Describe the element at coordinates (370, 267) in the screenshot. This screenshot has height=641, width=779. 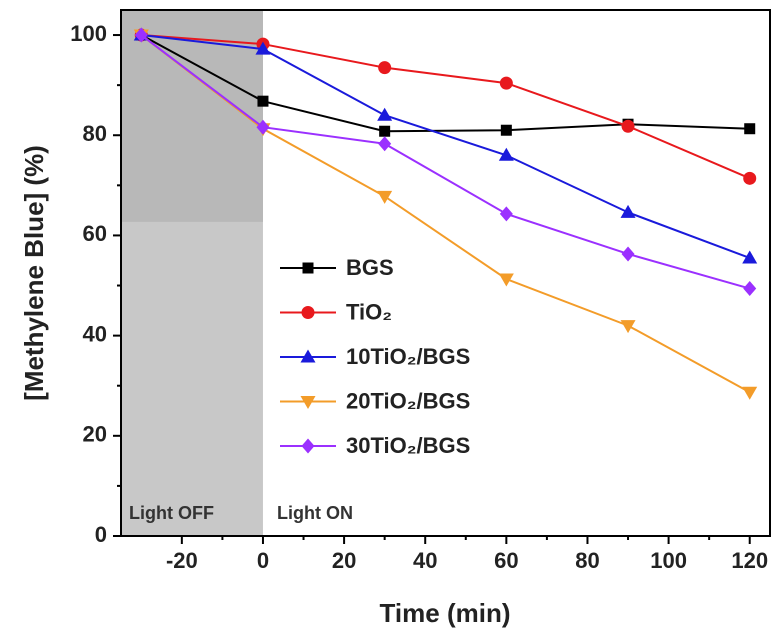
I see `legend-label: BGS` at that location.